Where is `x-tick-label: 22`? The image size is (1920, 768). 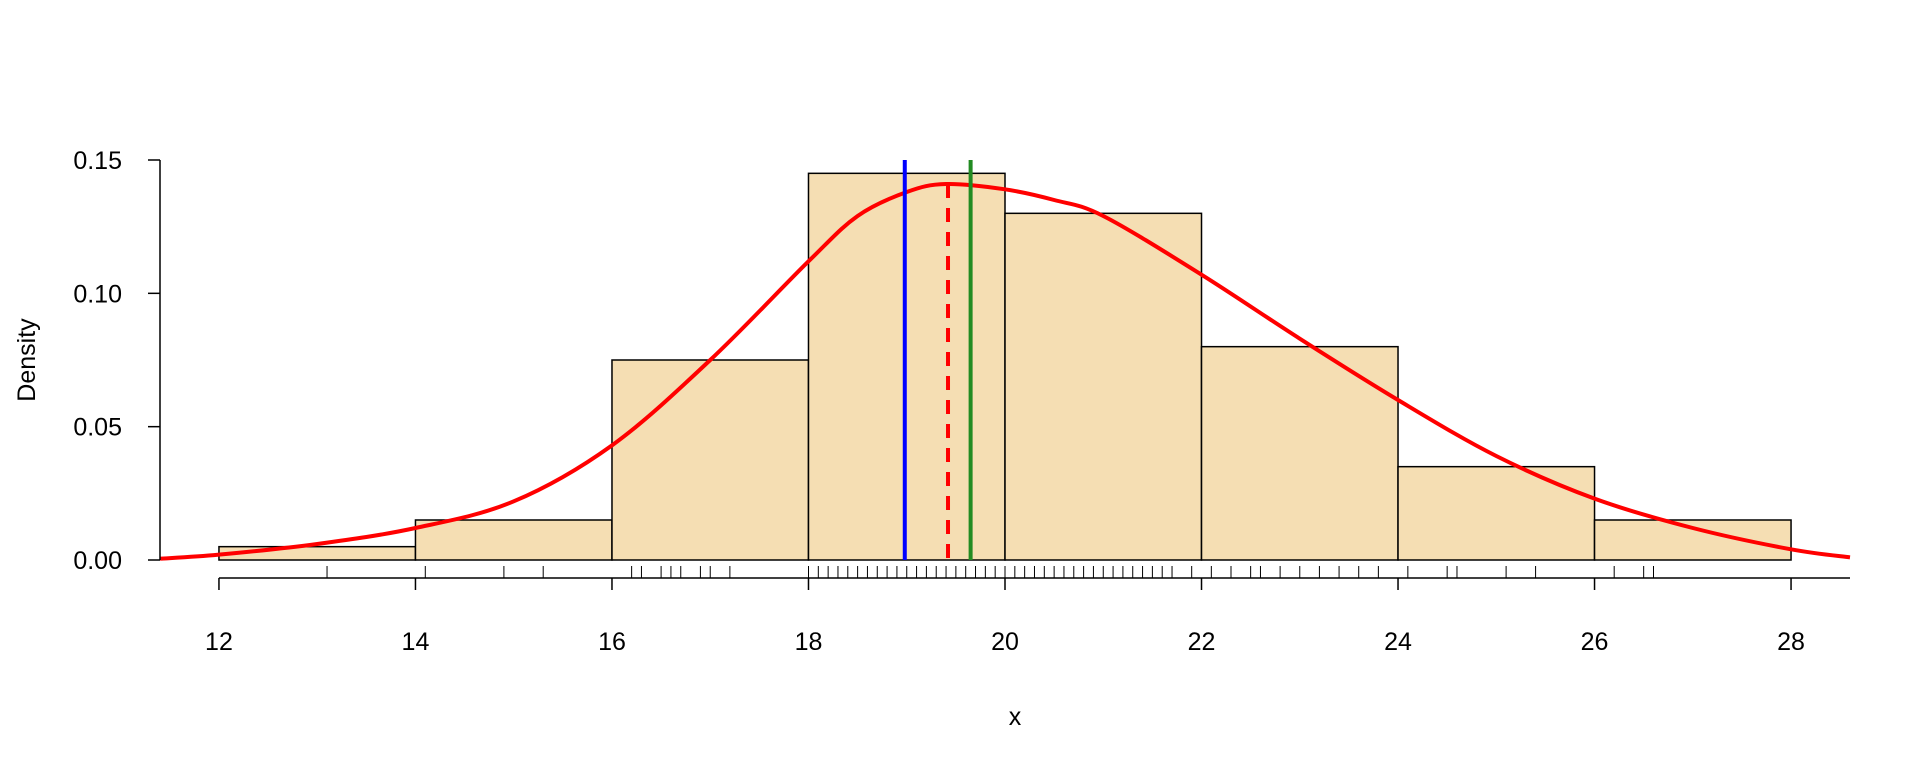 x-tick-label: 22 is located at coordinates (1202, 642).